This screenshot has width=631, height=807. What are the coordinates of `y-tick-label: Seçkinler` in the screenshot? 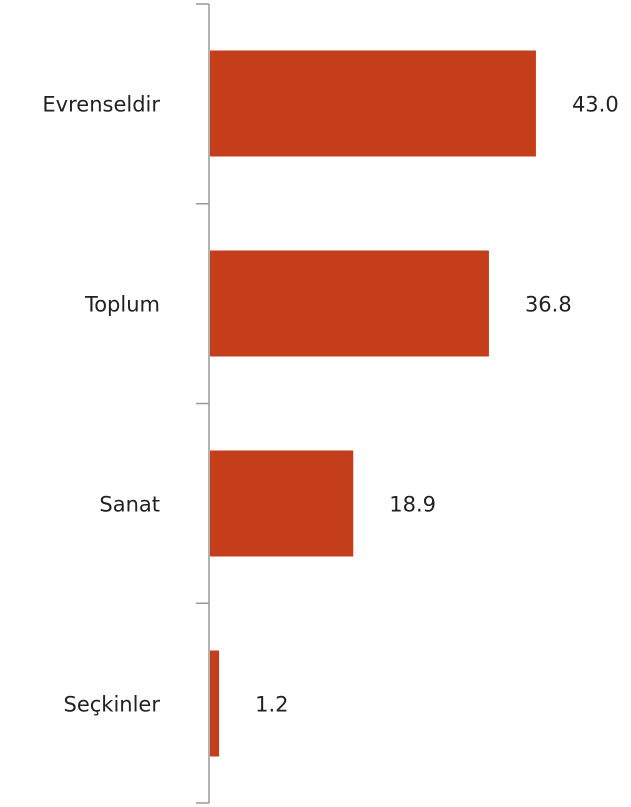 It's located at (112, 705).